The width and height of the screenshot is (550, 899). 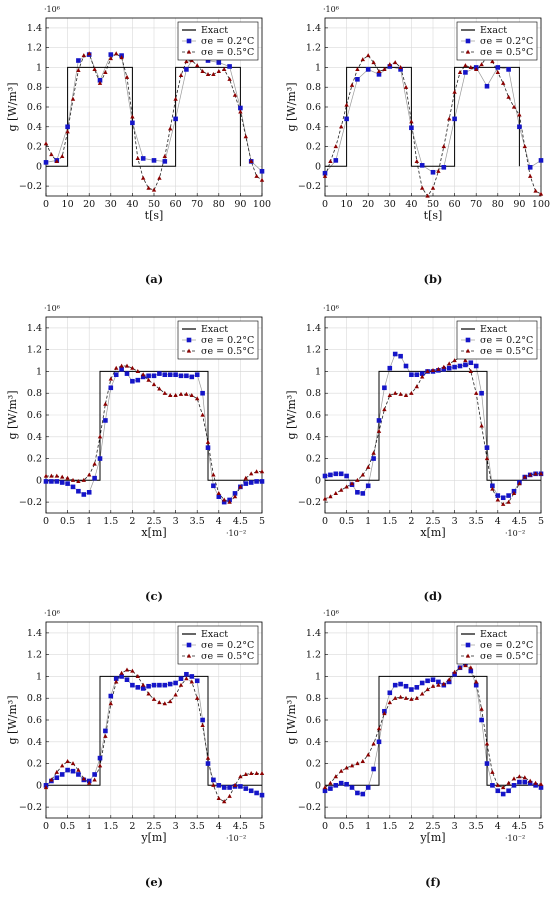 What do you see at coordinates (262, 826) in the screenshot?
I see `x-tick-label: 5` at bounding box center [262, 826].